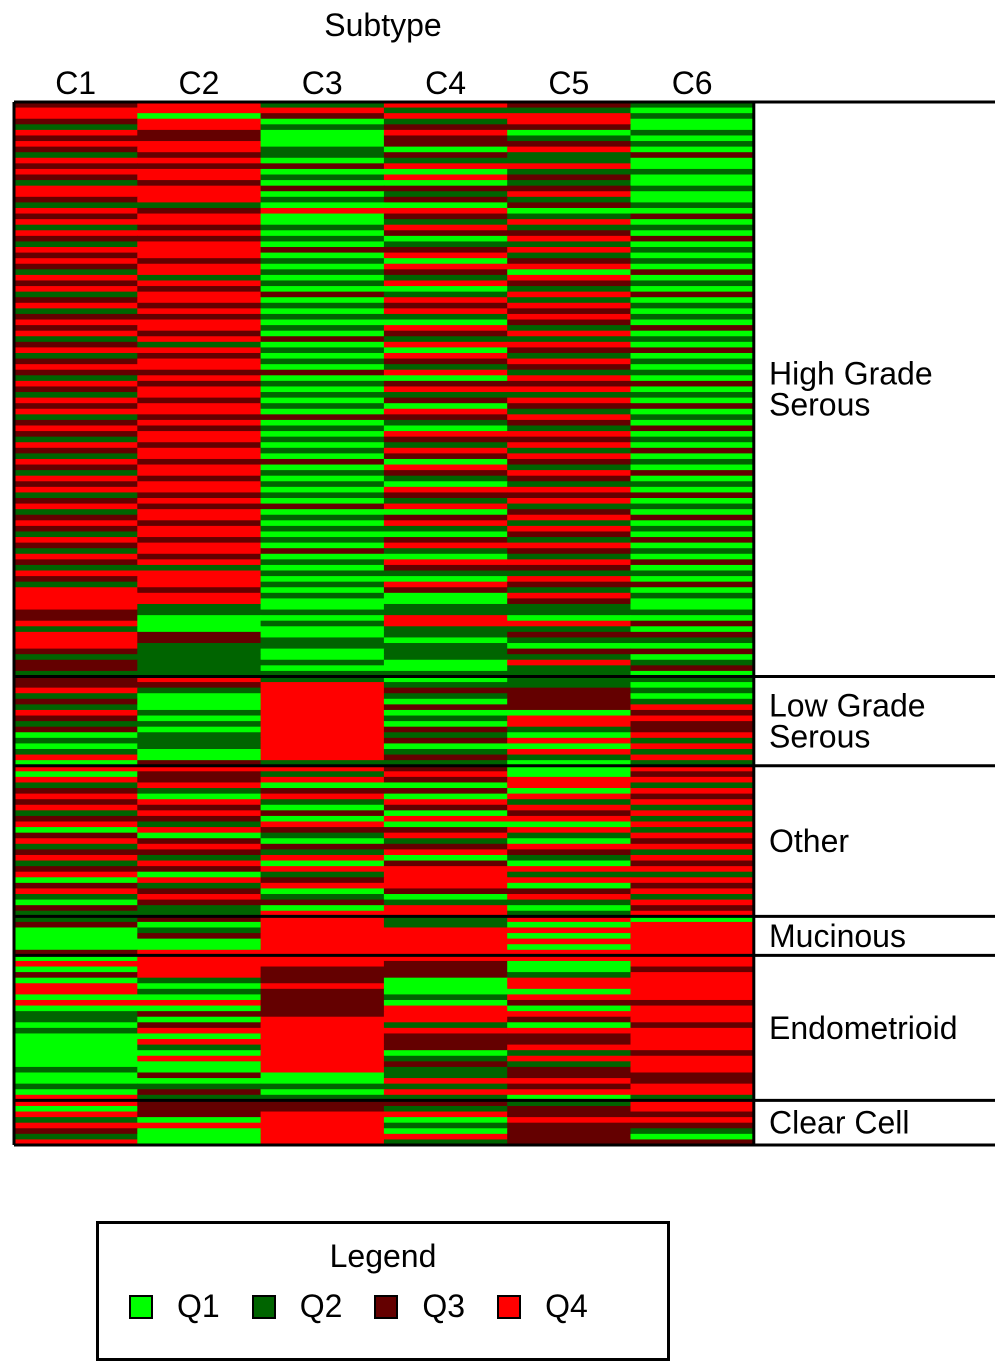  I want to click on legend-item: Q2, so click(296, 1306).